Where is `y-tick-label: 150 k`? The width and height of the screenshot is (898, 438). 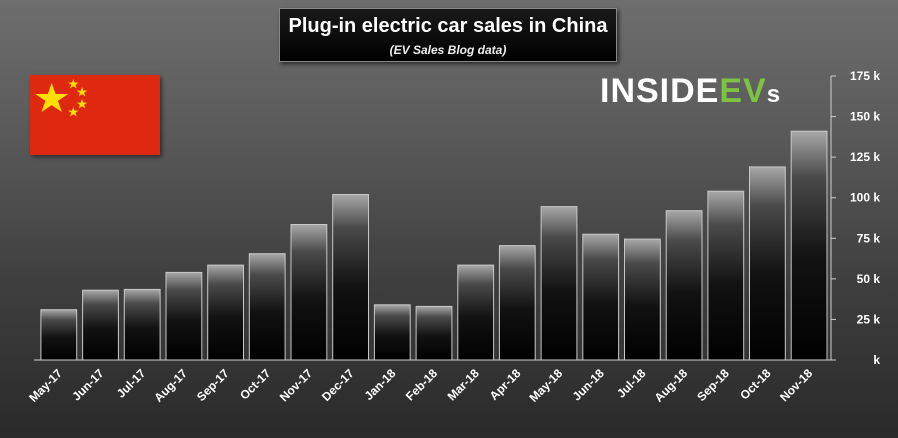 y-tick-label: 150 k is located at coordinates (865, 117).